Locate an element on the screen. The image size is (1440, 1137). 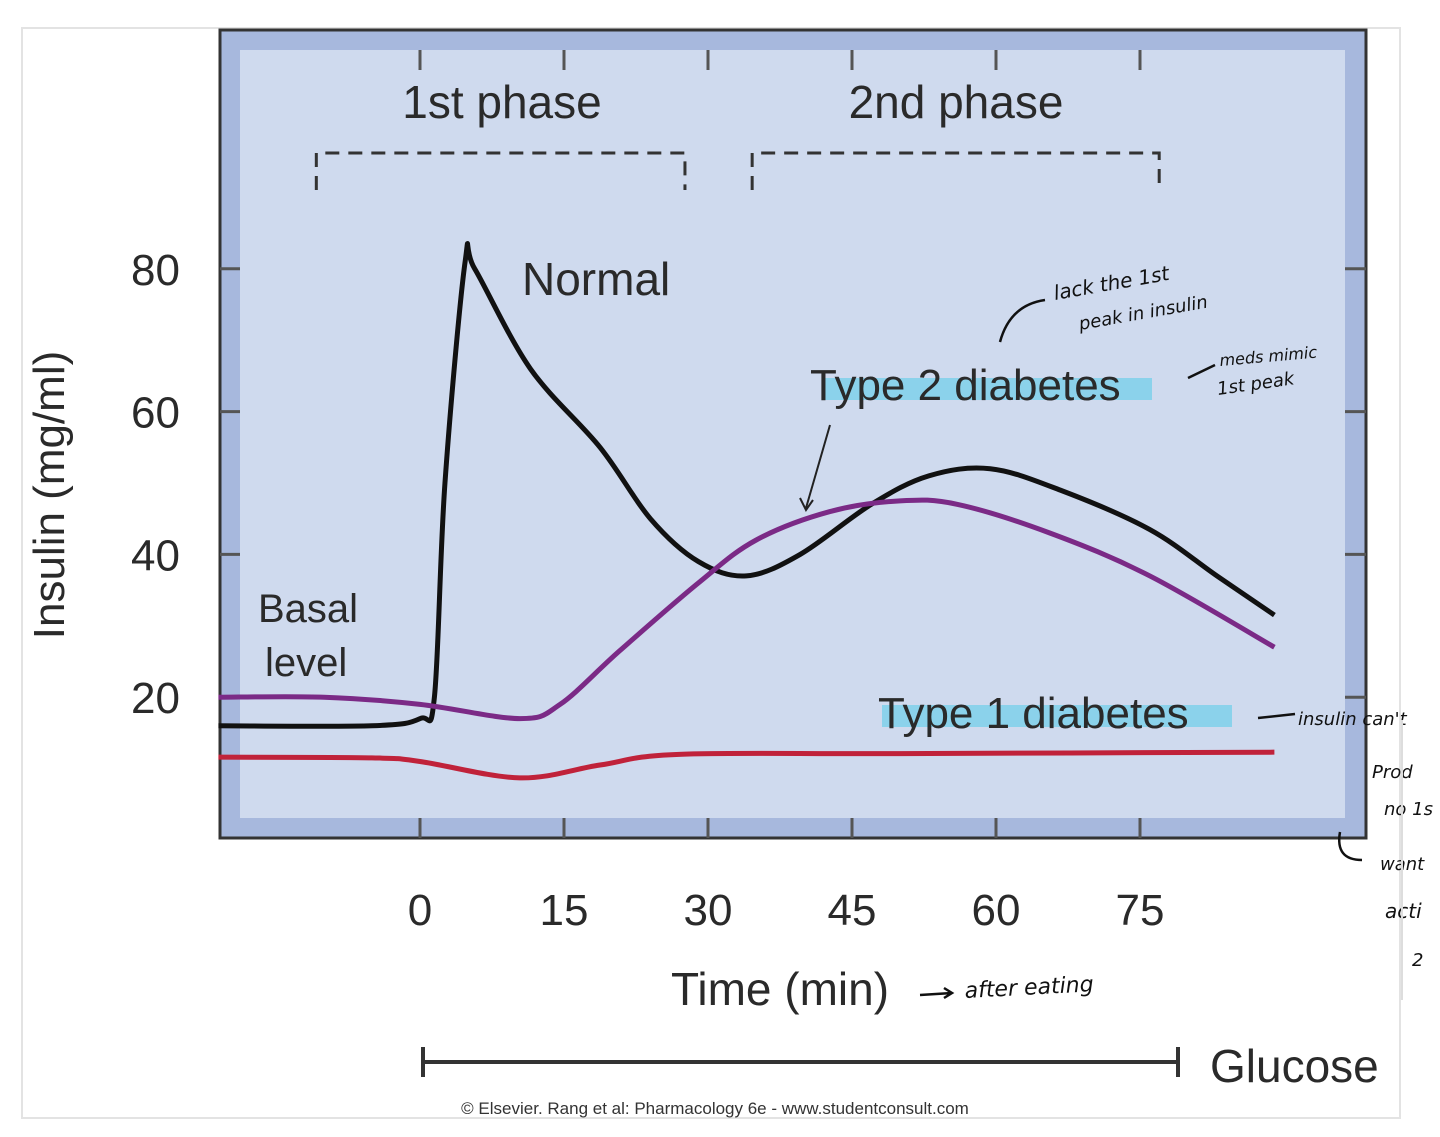
type1-curve is located at coordinates (746, 765).